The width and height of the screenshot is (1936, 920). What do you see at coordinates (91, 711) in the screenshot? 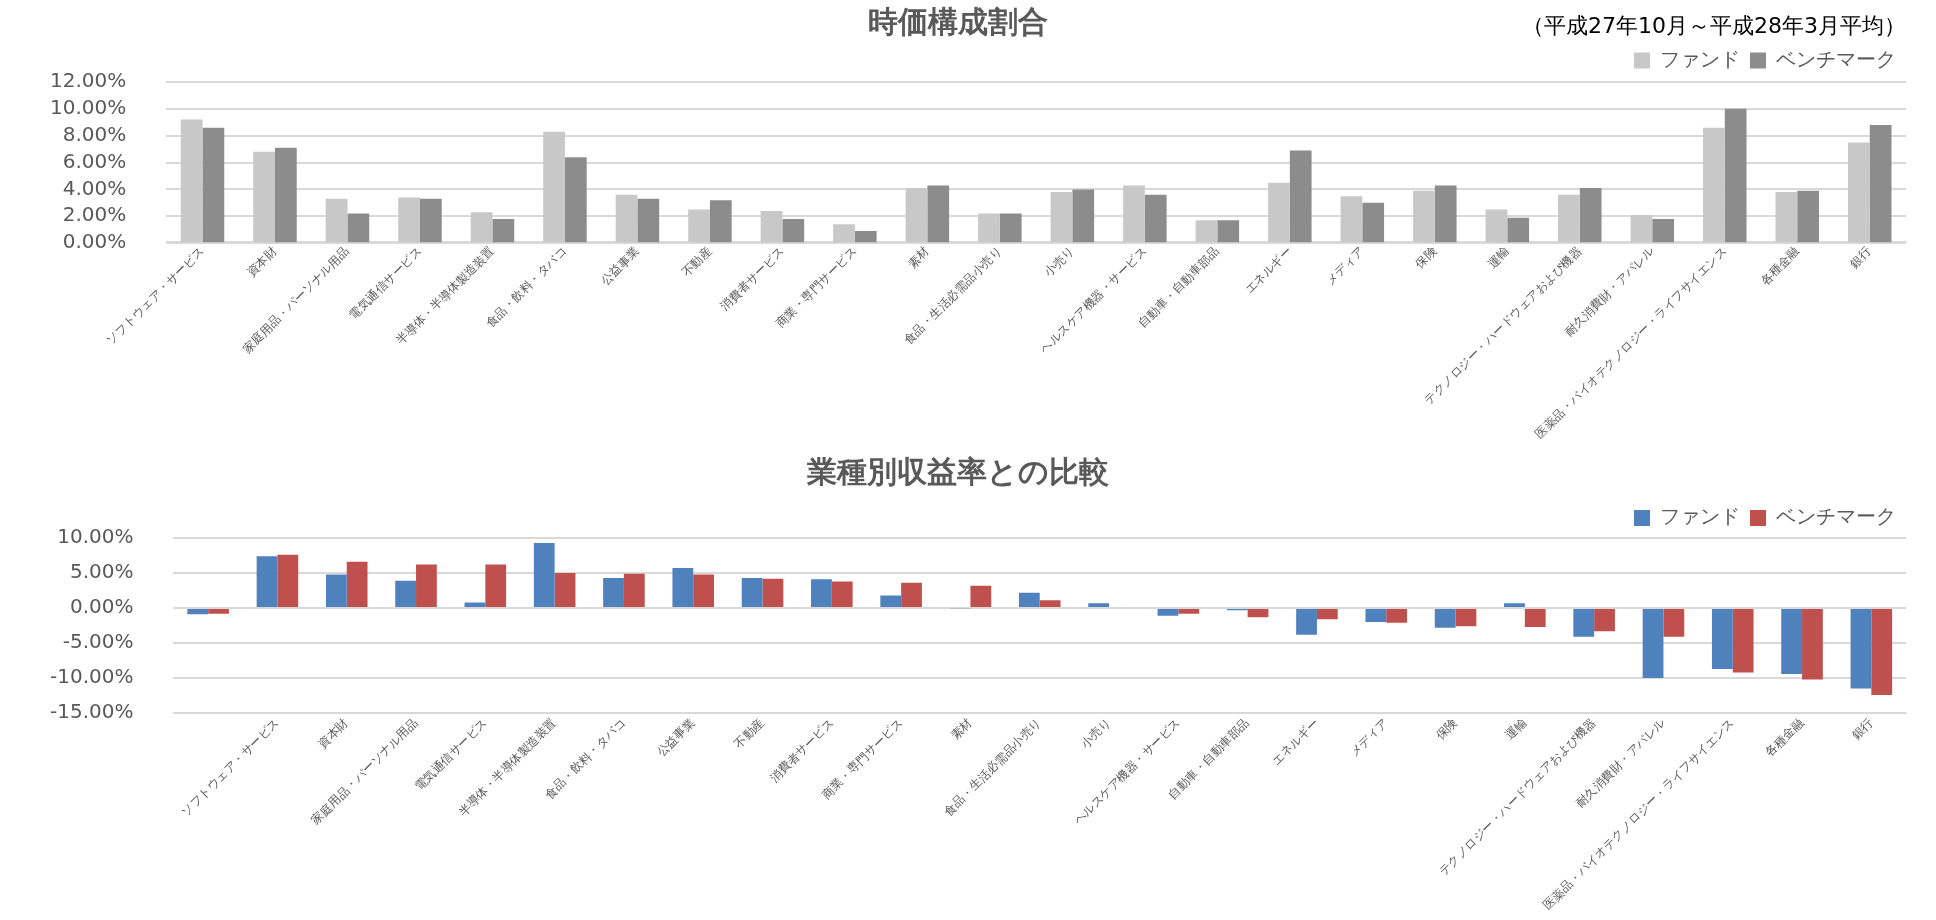
I see `y-tick-label: -15.00%` at bounding box center [91, 711].